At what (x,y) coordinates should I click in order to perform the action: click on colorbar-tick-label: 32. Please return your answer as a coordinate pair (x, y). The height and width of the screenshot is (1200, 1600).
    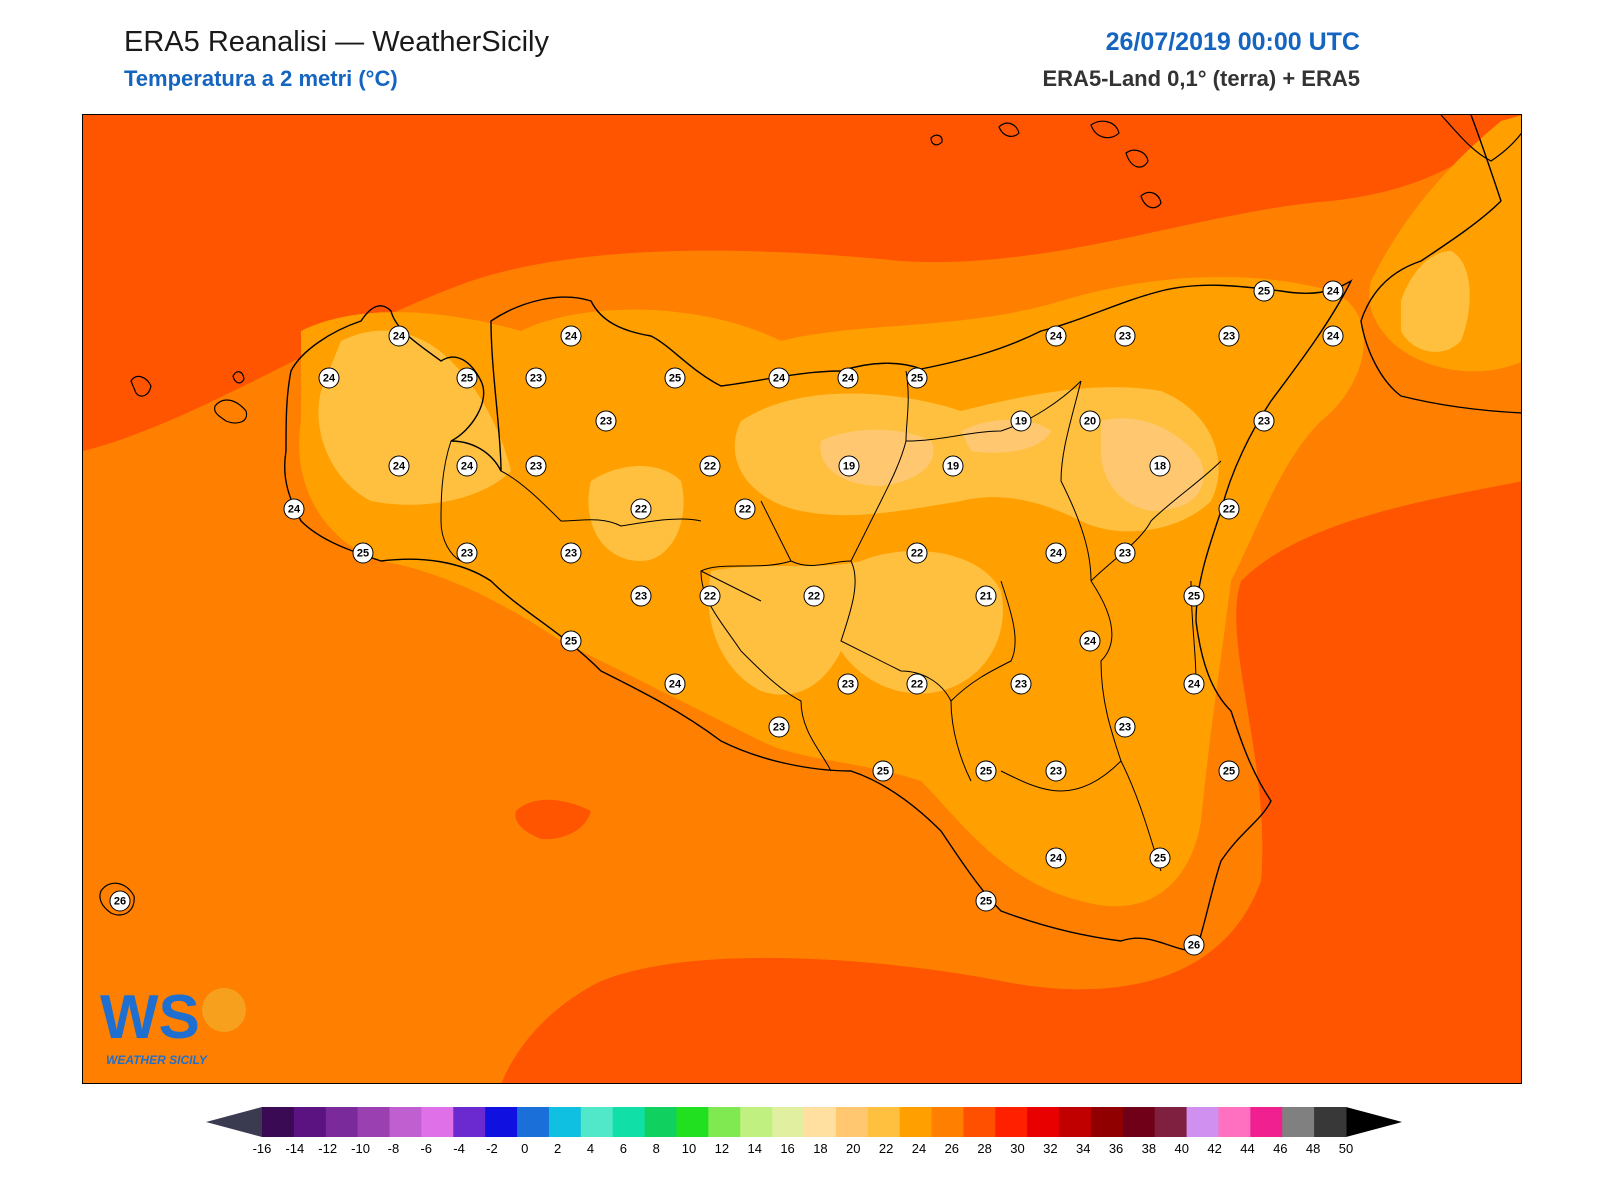
    Looking at the image, I should click on (1050, 1148).